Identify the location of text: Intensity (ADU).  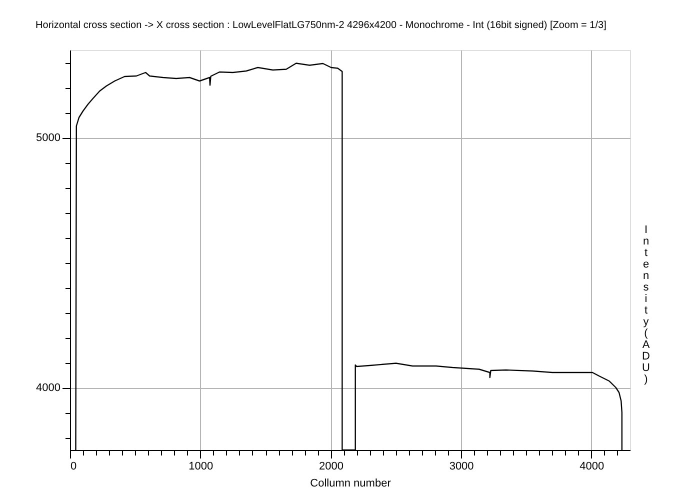
(646, 305).